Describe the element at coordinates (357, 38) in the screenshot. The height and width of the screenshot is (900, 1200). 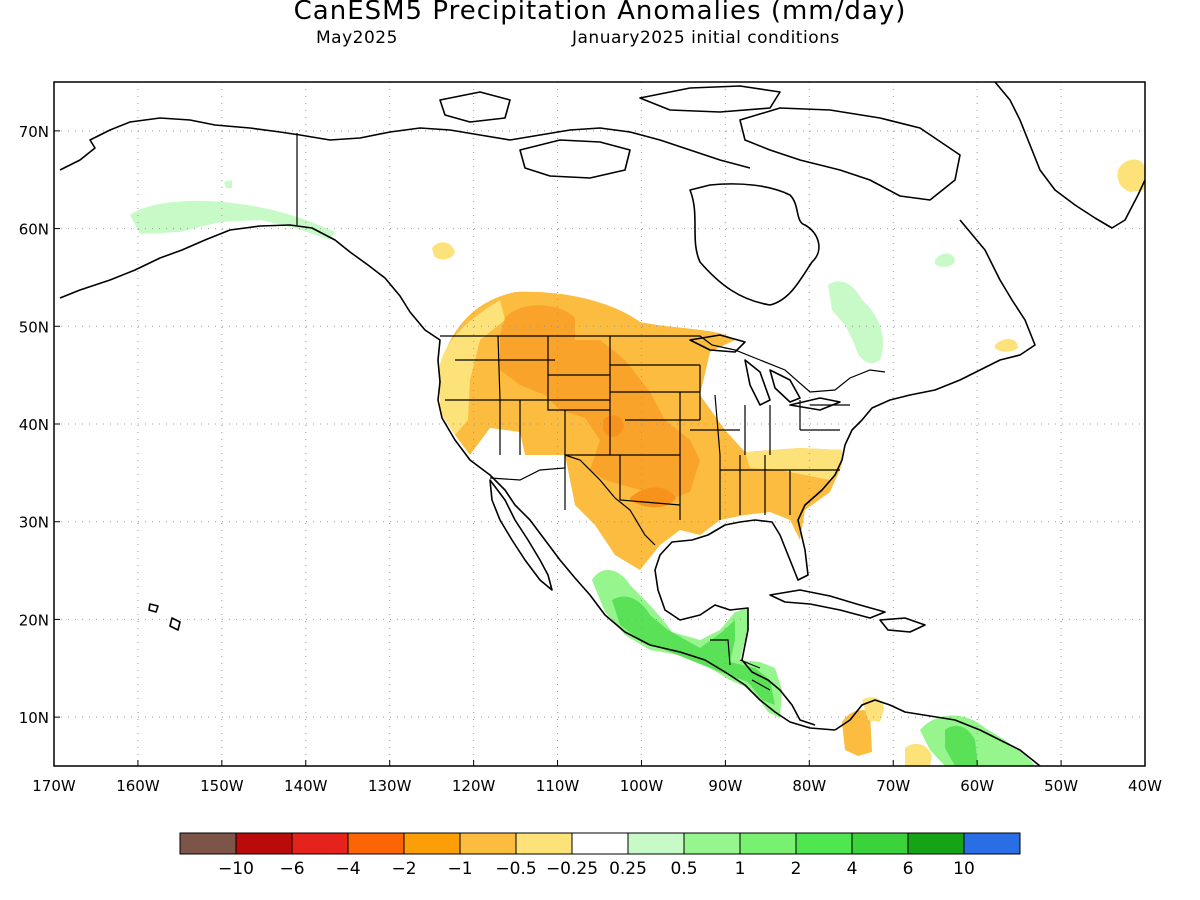
I see `valid-month-label: May2025` at that location.